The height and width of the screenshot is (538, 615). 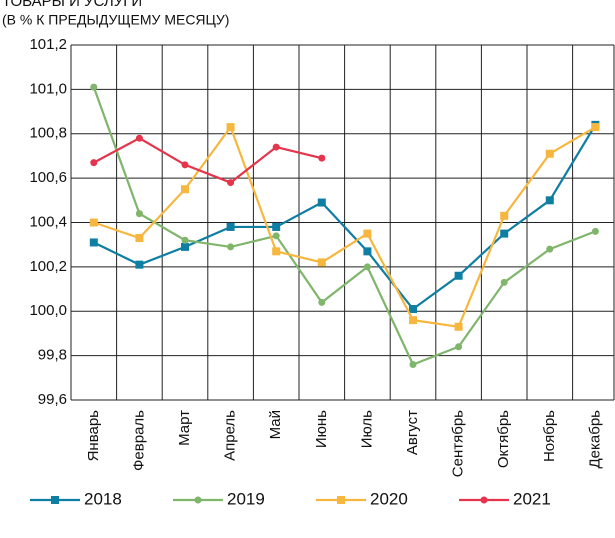 What do you see at coordinates (321, 429) in the screenshot?
I see `x-tick-label: Июнь` at bounding box center [321, 429].